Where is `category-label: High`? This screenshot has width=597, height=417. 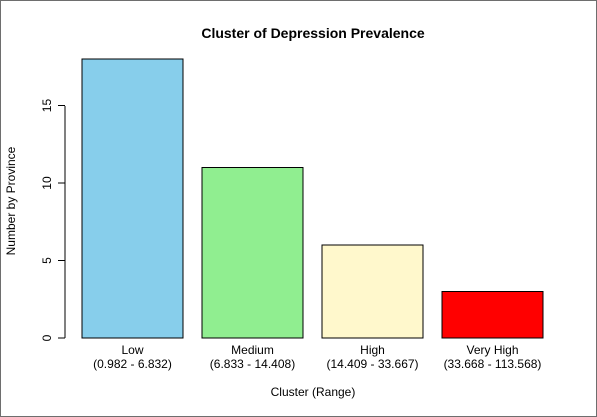
category-label: High is located at coordinates (372, 350).